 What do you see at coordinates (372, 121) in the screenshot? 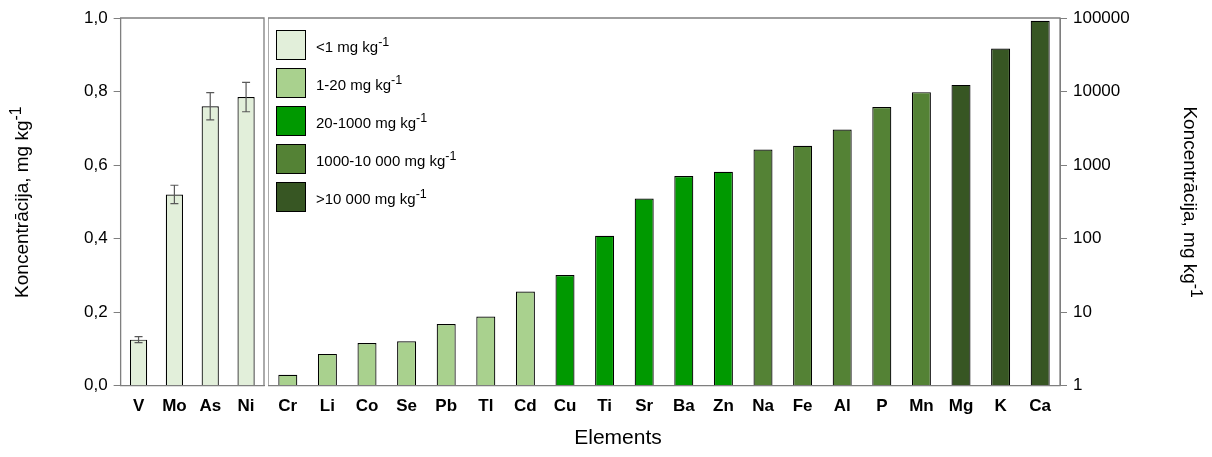
I see `legend-label: 20-1000 mg kg$^{-1}$` at bounding box center [372, 121].